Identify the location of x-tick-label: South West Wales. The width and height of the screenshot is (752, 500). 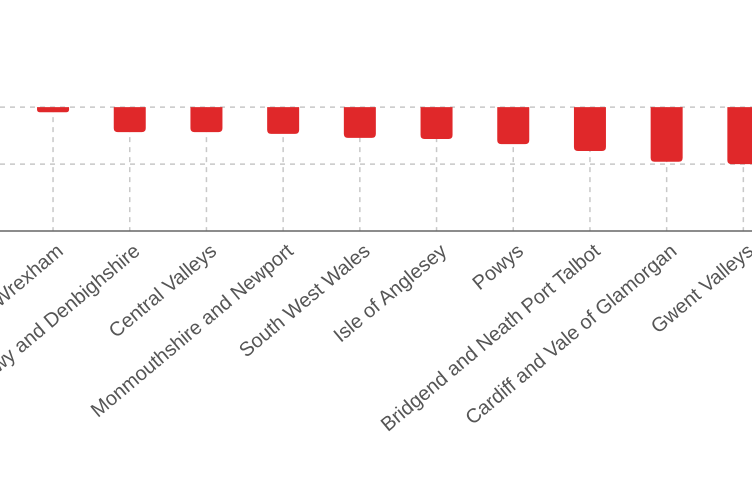
(304, 301).